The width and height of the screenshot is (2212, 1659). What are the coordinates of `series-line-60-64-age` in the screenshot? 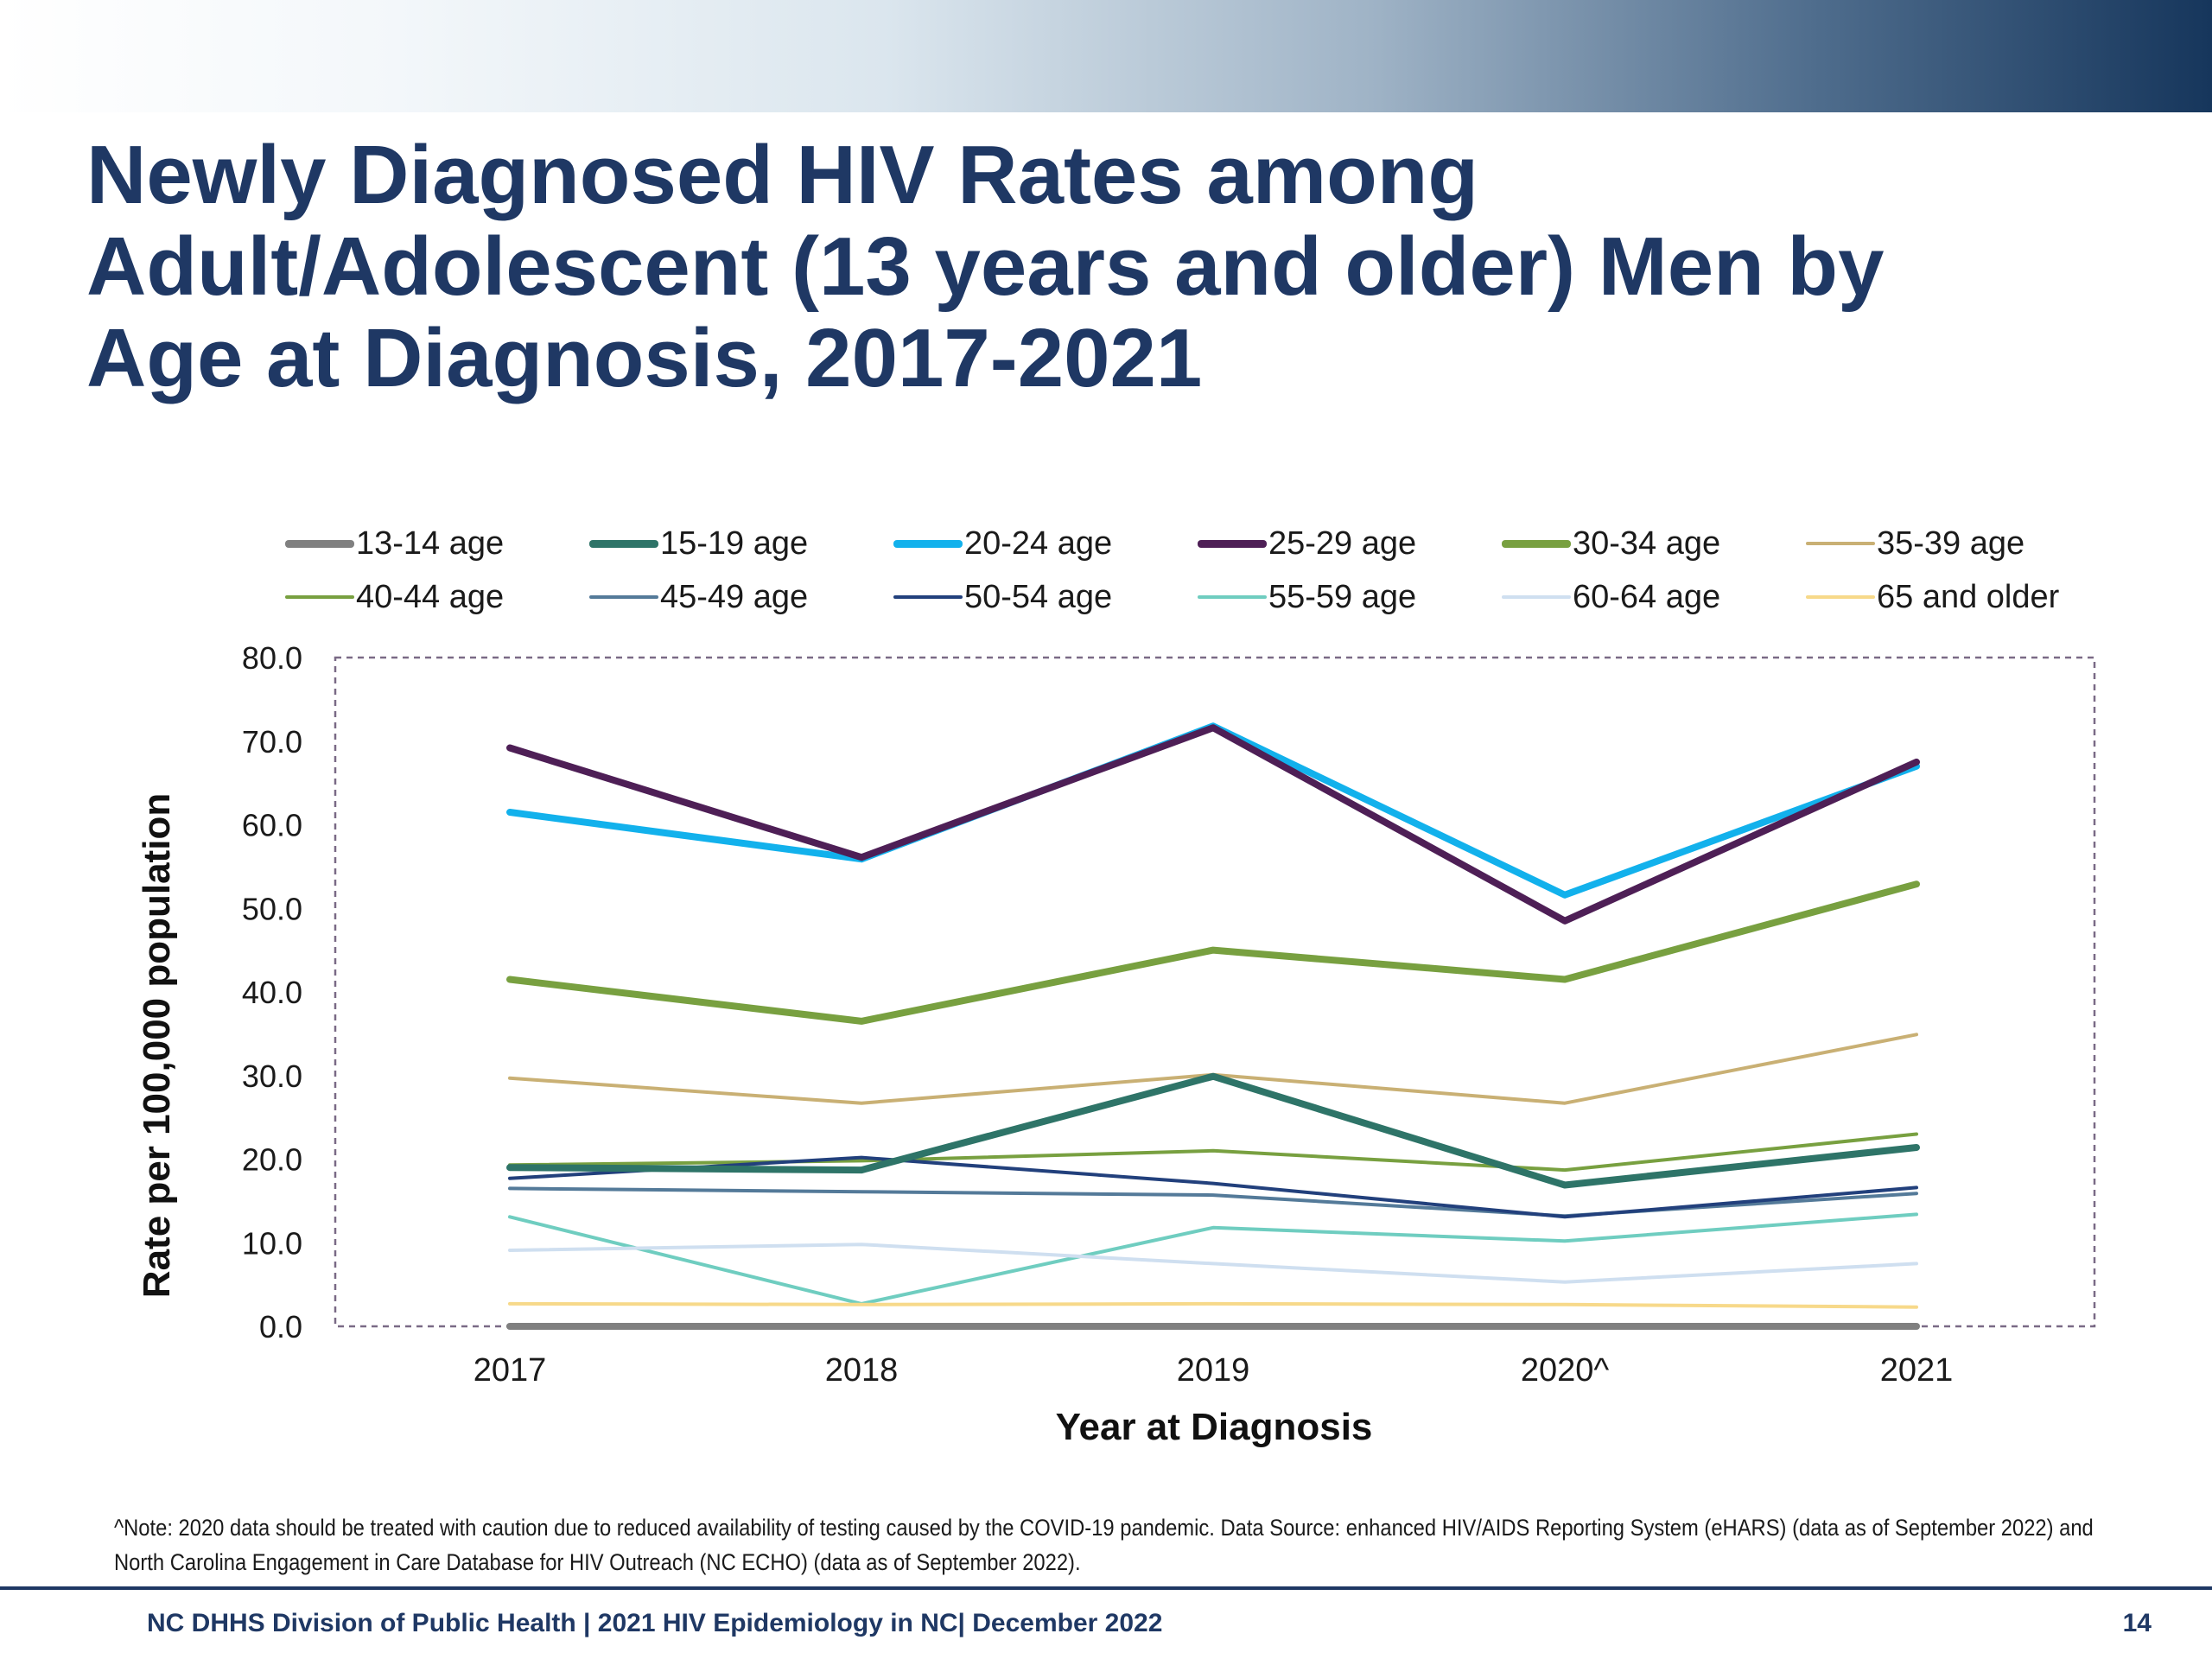 It's located at (1213, 1263).